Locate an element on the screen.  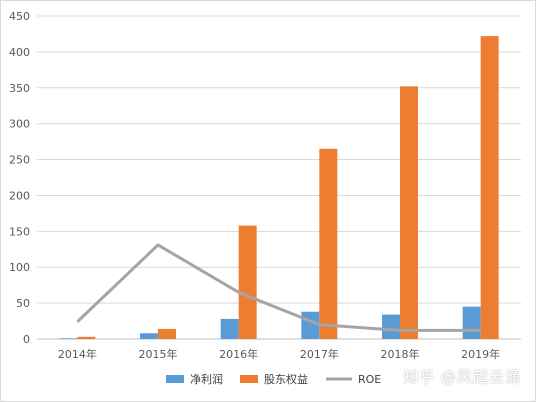
legend-label: 股东权益 is located at coordinates (286, 379).